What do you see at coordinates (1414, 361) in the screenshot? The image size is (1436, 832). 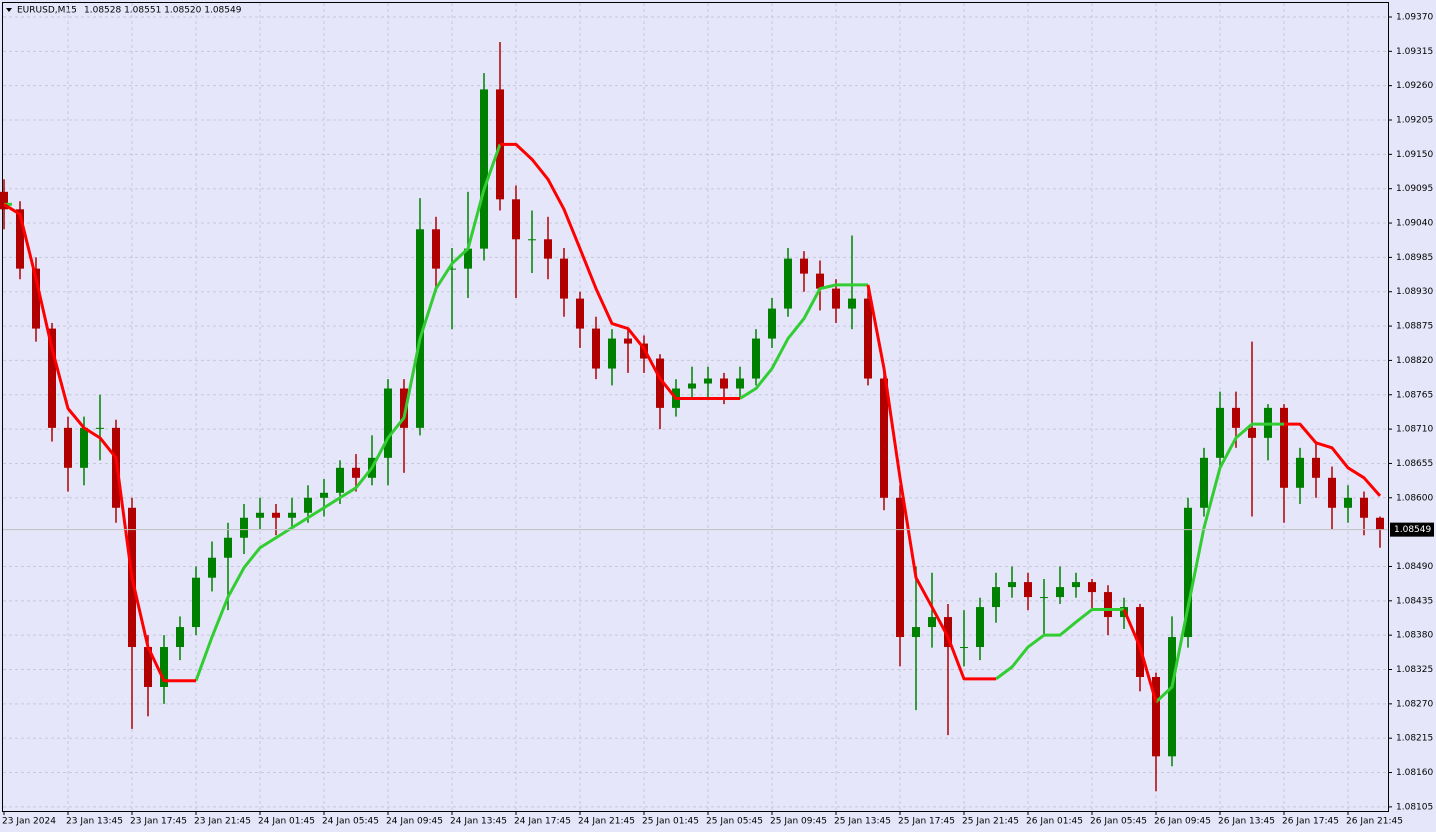 I see `y-tick-label: 1.08820` at bounding box center [1414, 361].